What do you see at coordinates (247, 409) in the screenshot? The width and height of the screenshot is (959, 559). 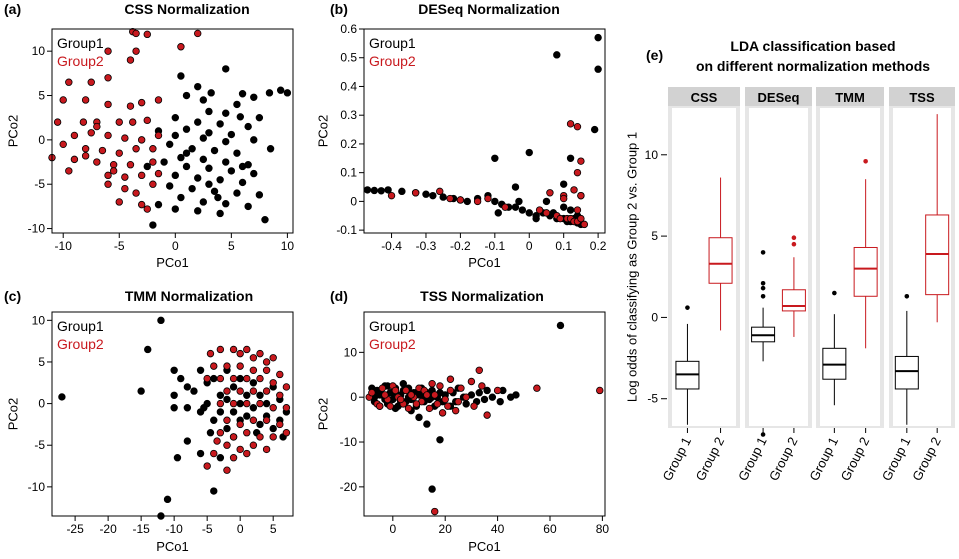 I see `series-group2` at bounding box center [247, 409].